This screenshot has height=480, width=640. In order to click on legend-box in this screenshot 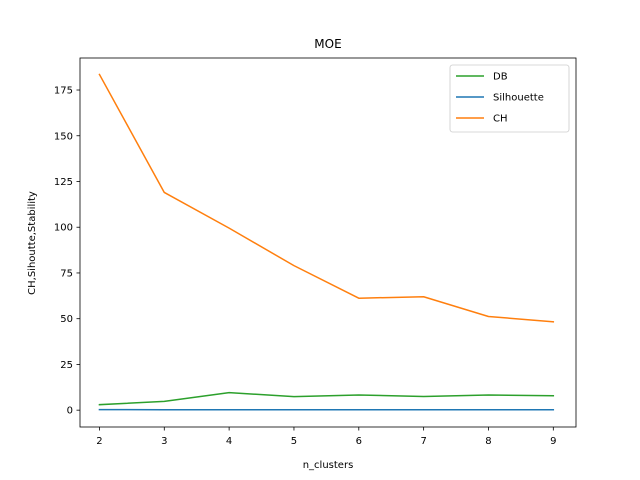, I will do `click(509, 98)`.